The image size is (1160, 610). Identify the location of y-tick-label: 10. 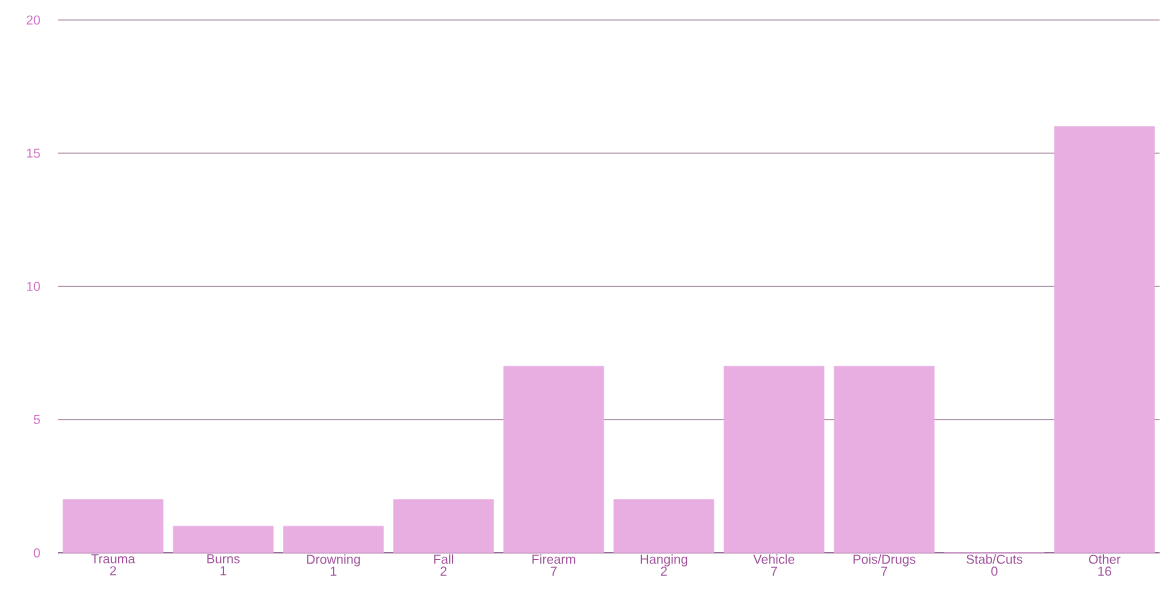
(33, 286).